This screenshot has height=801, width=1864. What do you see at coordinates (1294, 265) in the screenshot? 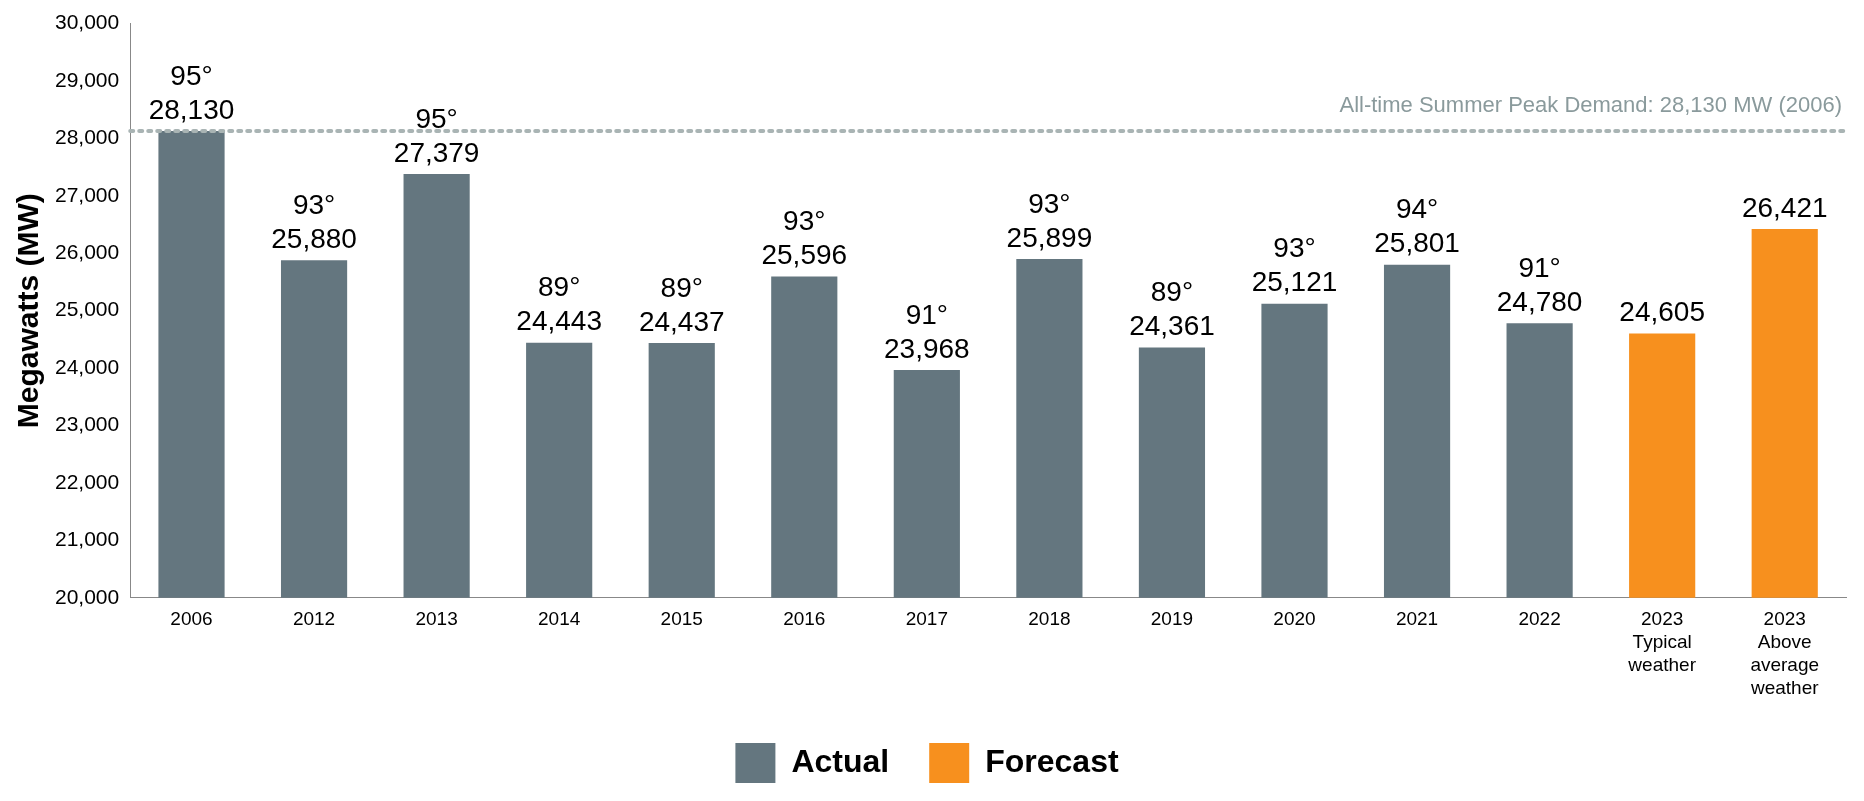
I see `data-label: 93° 25,121` at bounding box center [1294, 265].